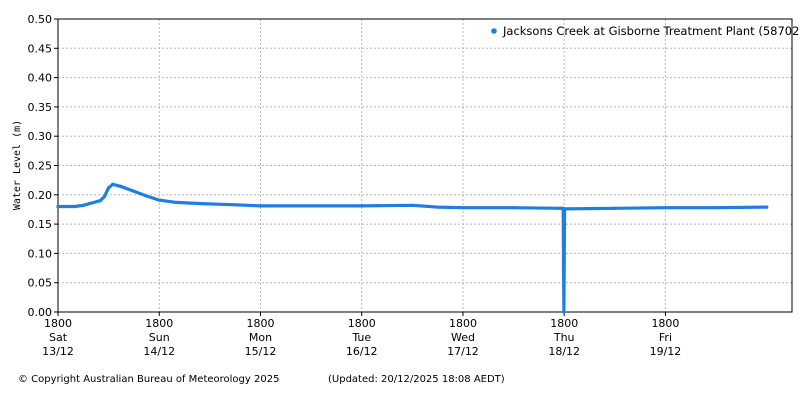 Image resolution: width=800 pixels, height=404 pixels. I want to click on y-axis-label: Water Level (m), so click(17, 165).